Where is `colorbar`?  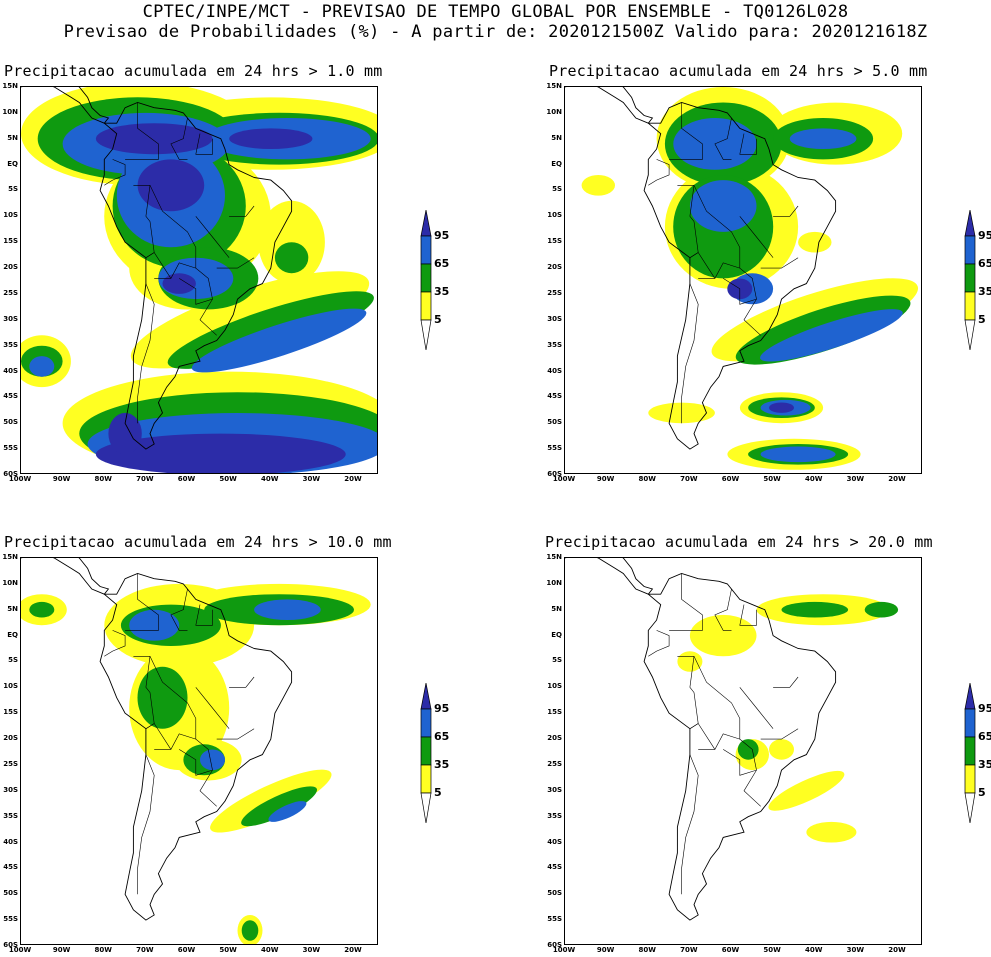 colorbar is located at coordinates (426, 755).